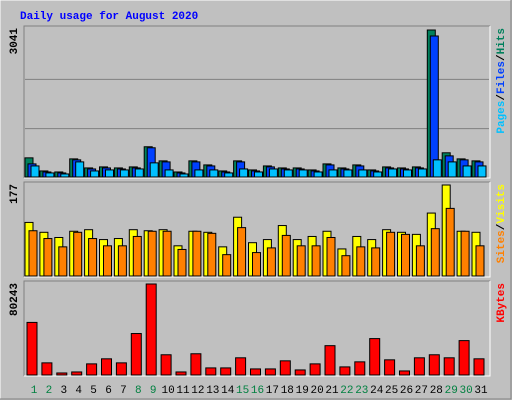  What do you see at coordinates (502, 77) in the screenshot?
I see `legend-entry: Files` at bounding box center [502, 77].